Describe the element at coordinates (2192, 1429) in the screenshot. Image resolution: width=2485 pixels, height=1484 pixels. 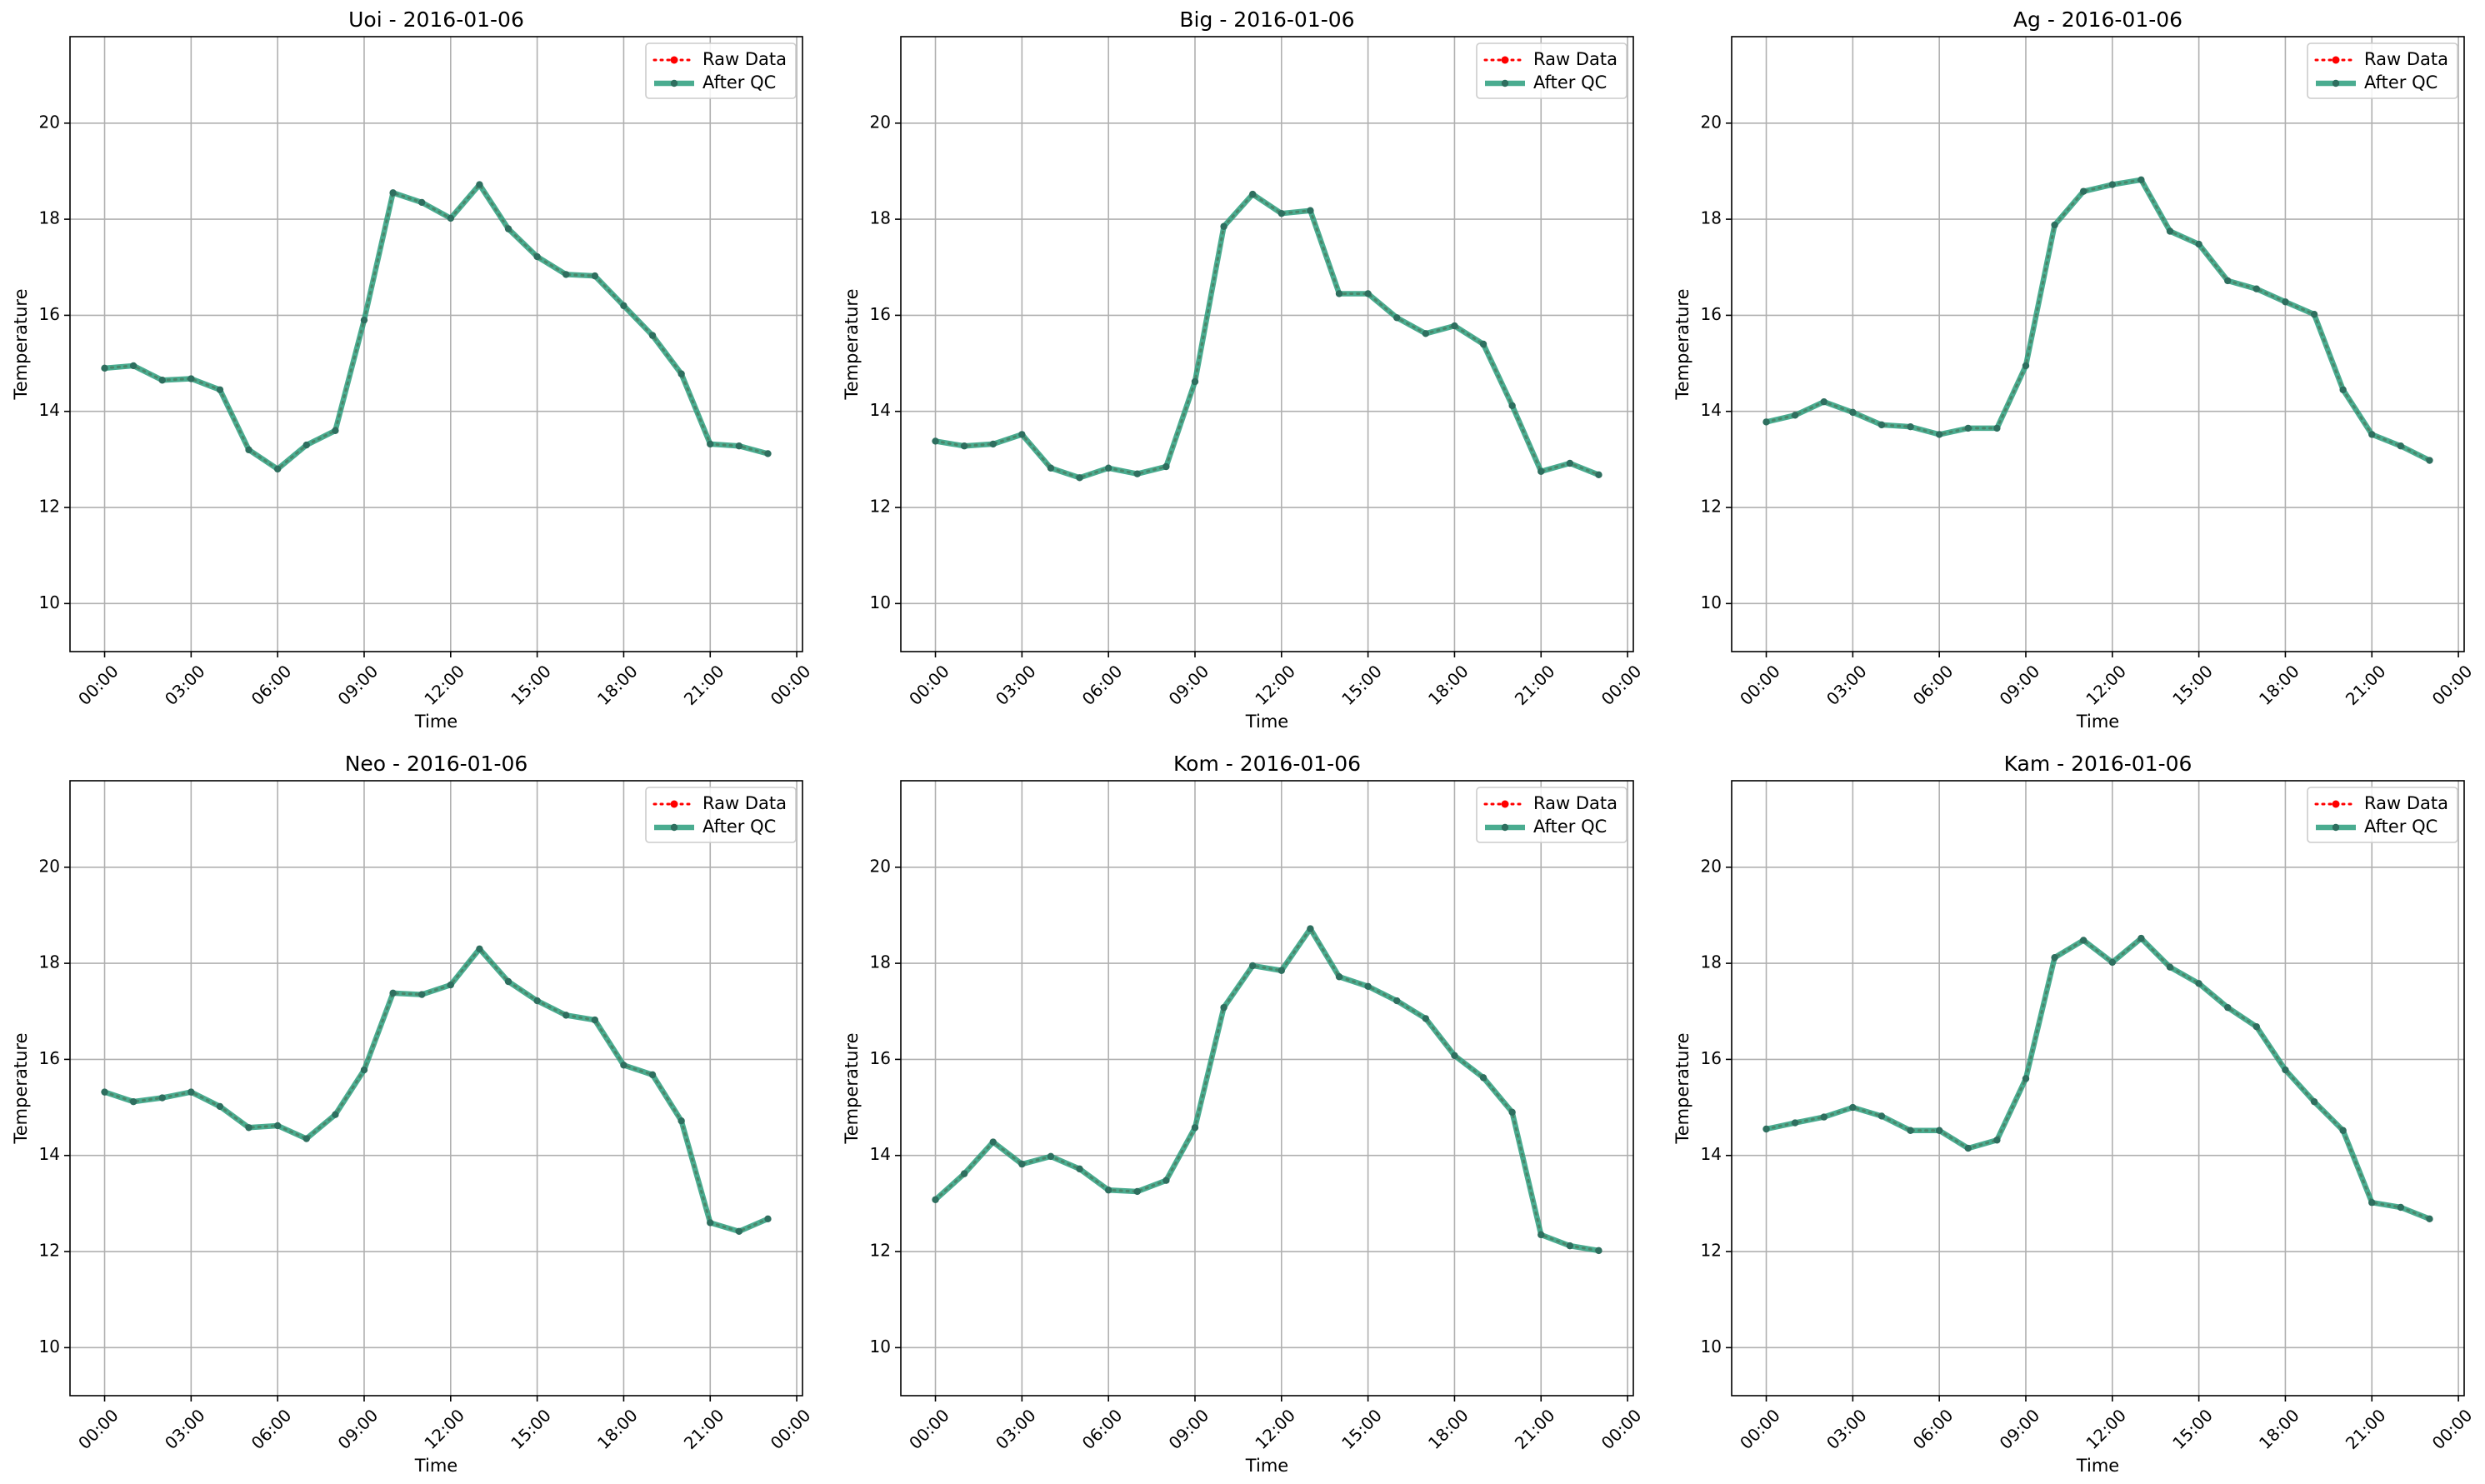
I see `x-tick-label: 15:00` at that location.